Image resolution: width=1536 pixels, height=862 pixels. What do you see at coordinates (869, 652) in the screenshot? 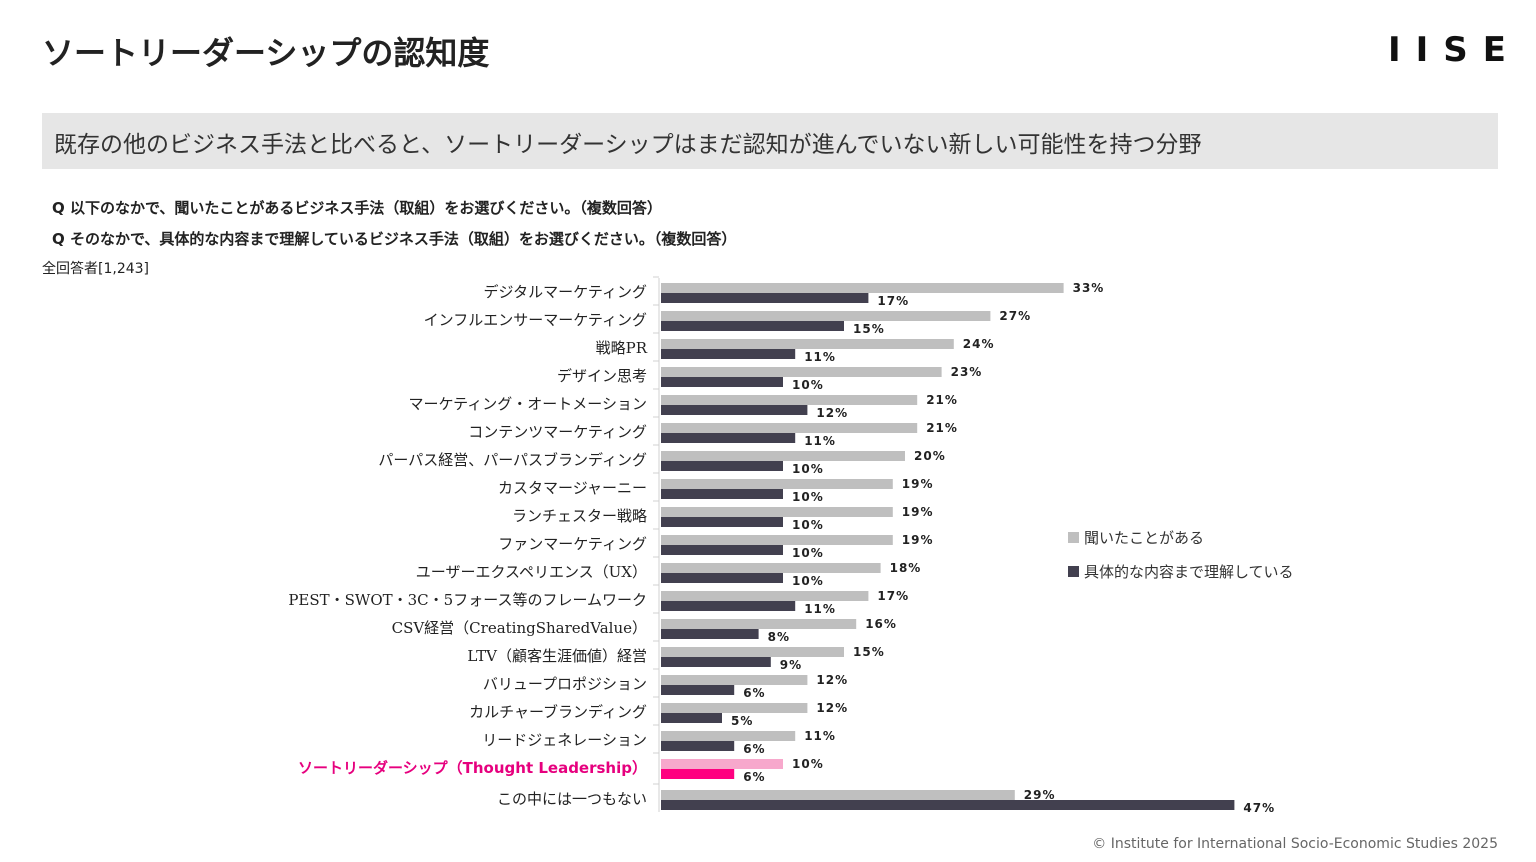
I see `data-label-heard: 15%` at bounding box center [869, 652].